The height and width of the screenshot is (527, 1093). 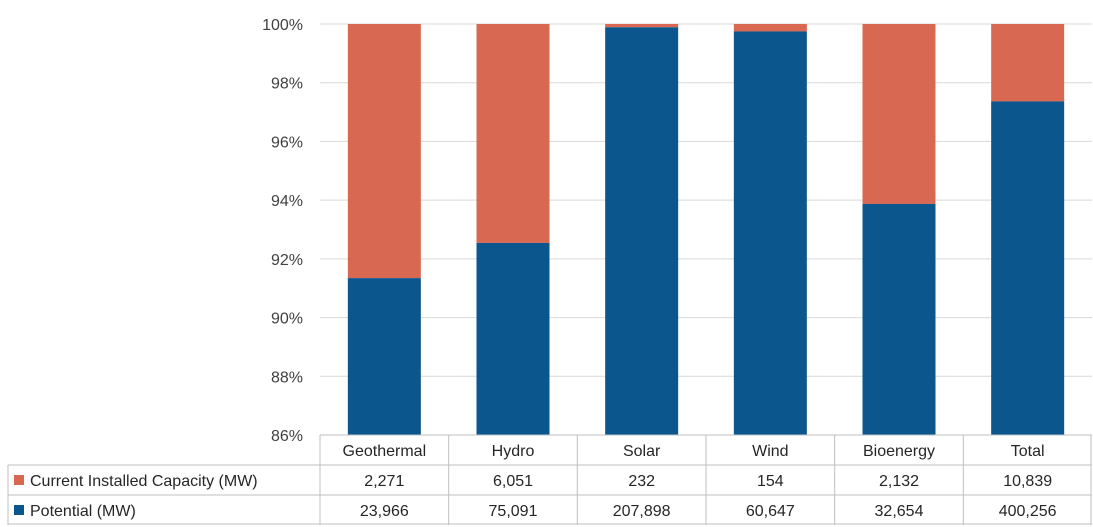 I want to click on data-table-value: 75,091, so click(x=513, y=511).